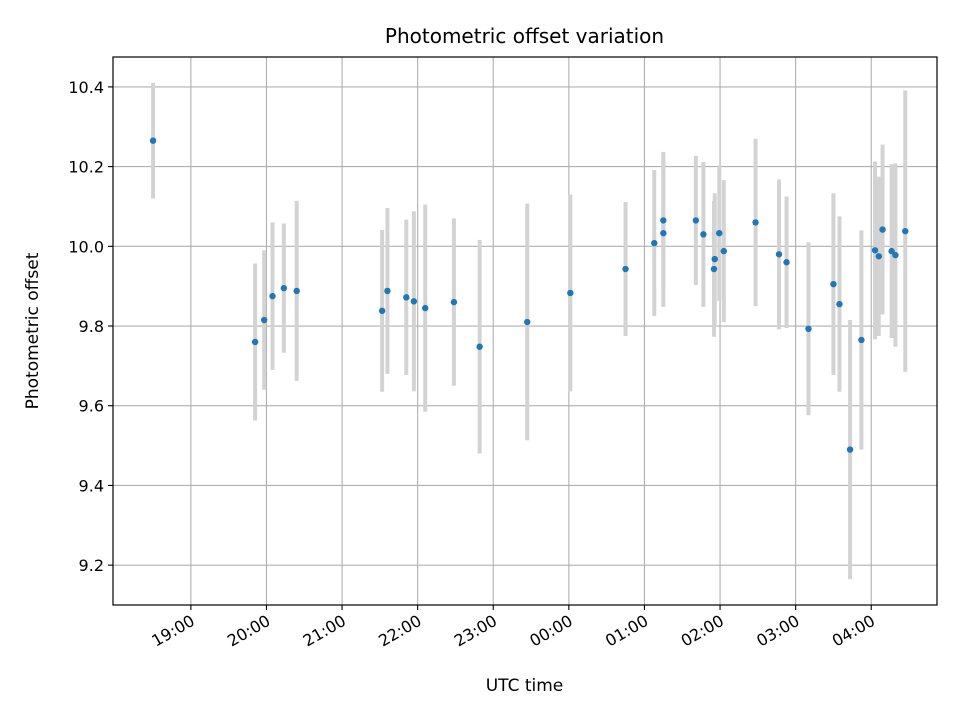 The width and height of the screenshot is (960, 720). I want to click on y-axis-ticks: 9.2 9.4 9.6 9.8 10.0 10.2 10.4, so click(90, 326).